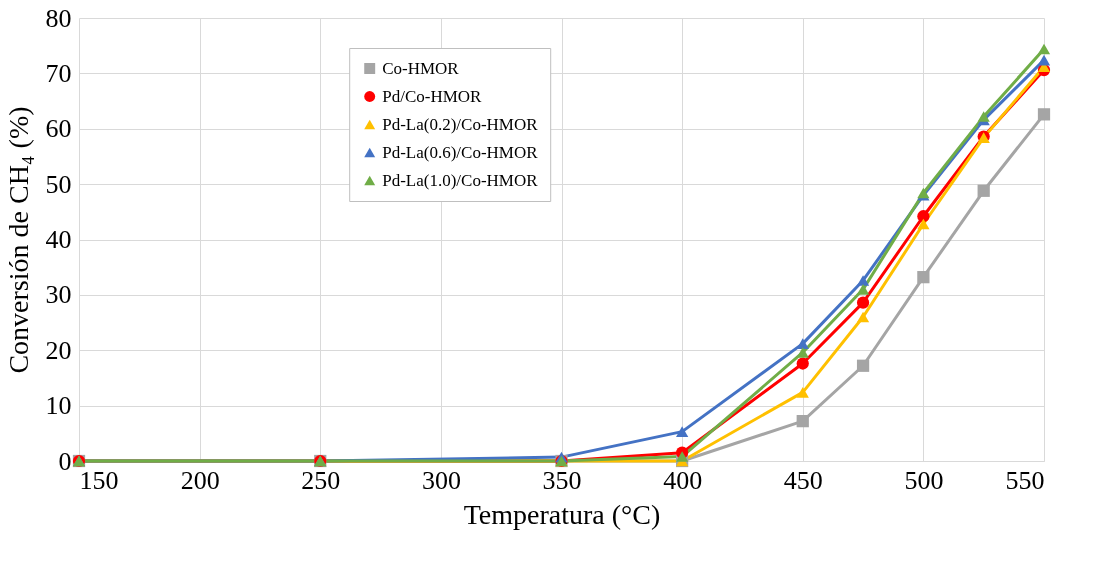  Describe the element at coordinates (58, 295) in the screenshot. I see `y-tick-label: 30` at that location.